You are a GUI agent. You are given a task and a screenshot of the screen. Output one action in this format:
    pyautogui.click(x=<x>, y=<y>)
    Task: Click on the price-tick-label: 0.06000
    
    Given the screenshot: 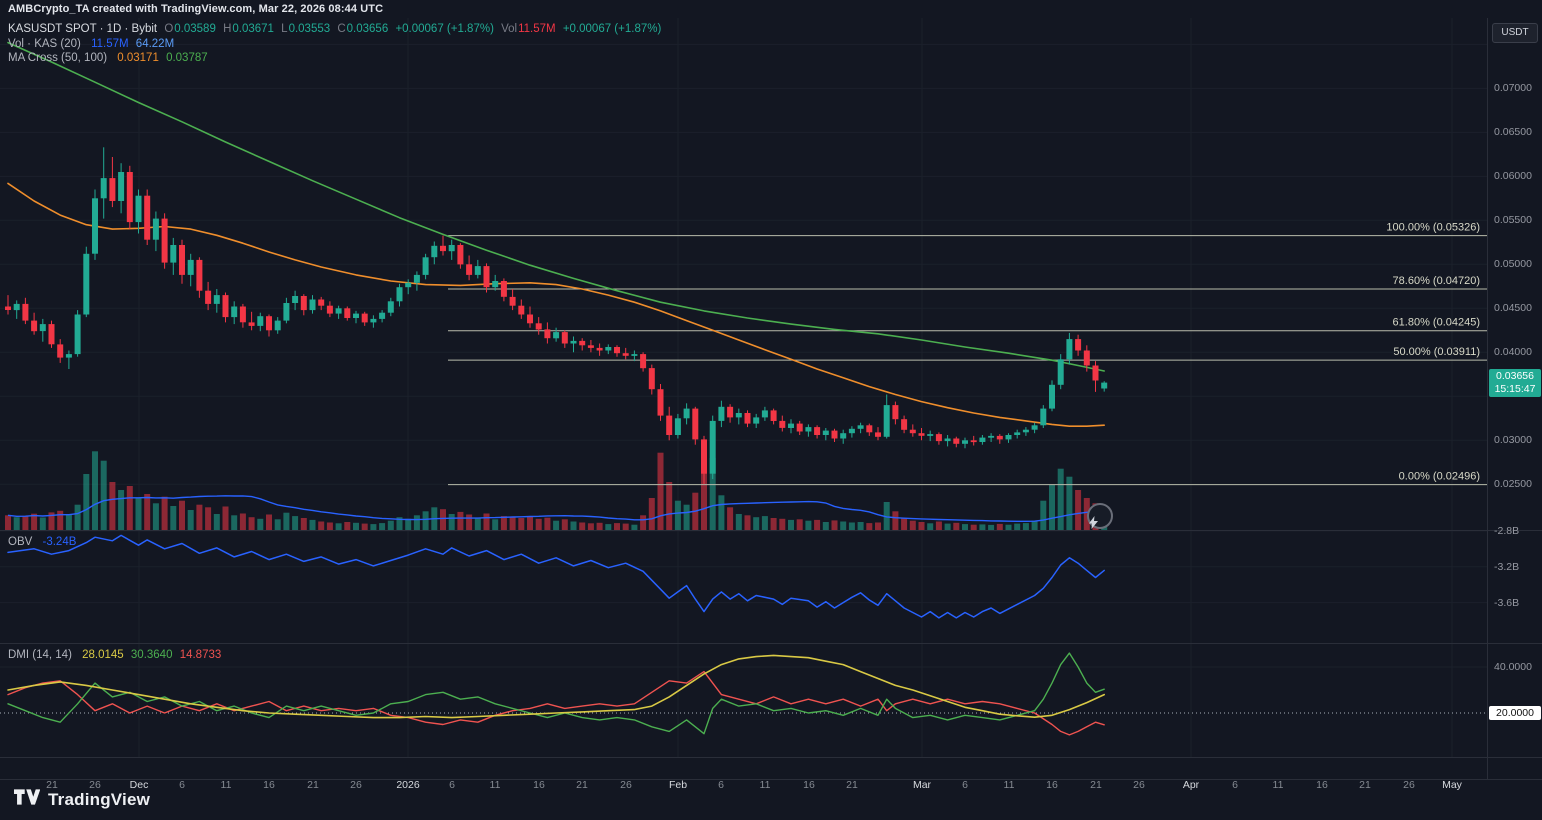 What is the action you would take?
    pyautogui.click(x=1513, y=176)
    